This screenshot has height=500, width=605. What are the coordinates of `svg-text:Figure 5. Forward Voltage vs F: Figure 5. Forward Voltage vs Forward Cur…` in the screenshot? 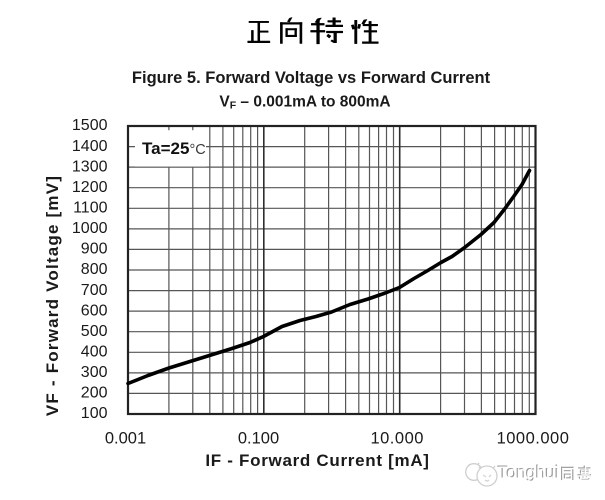 It's located at (311, 78).